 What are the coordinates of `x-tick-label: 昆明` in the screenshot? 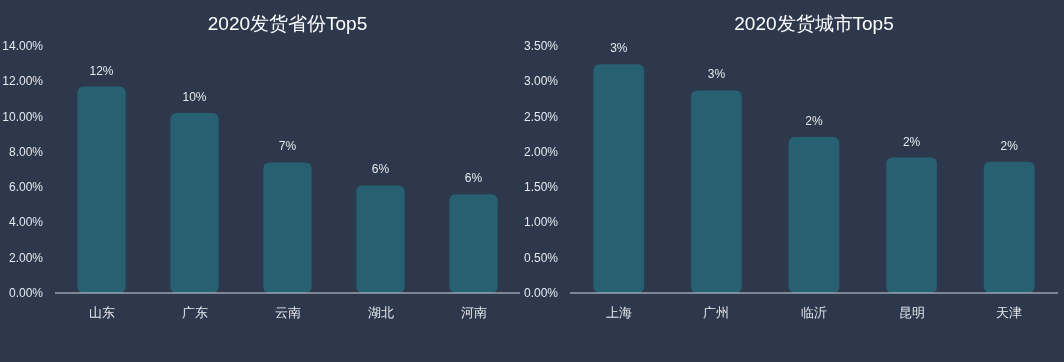 It's located at (911, 312).